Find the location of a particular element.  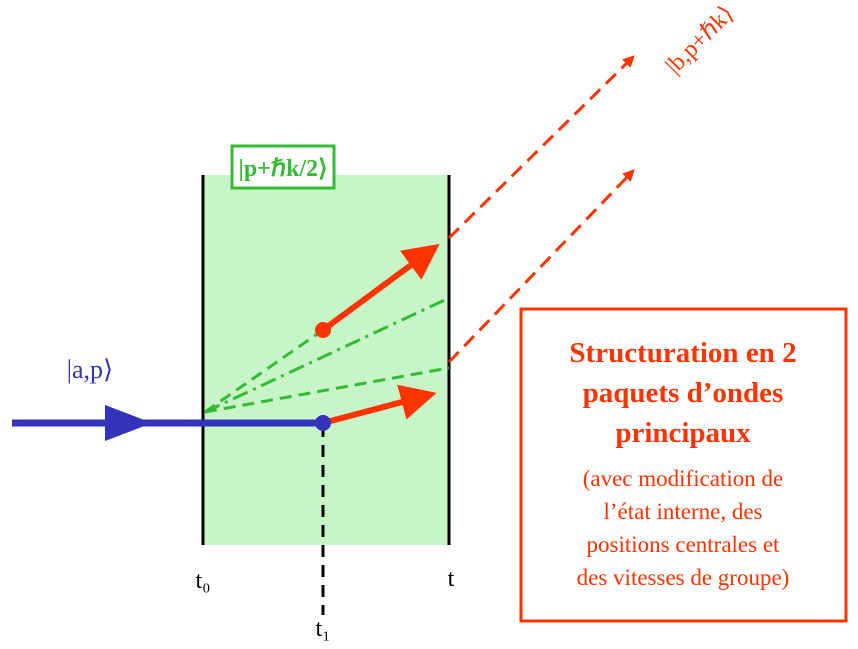

summary-note-line: positions centrales et is located at coordinates (684, 544).